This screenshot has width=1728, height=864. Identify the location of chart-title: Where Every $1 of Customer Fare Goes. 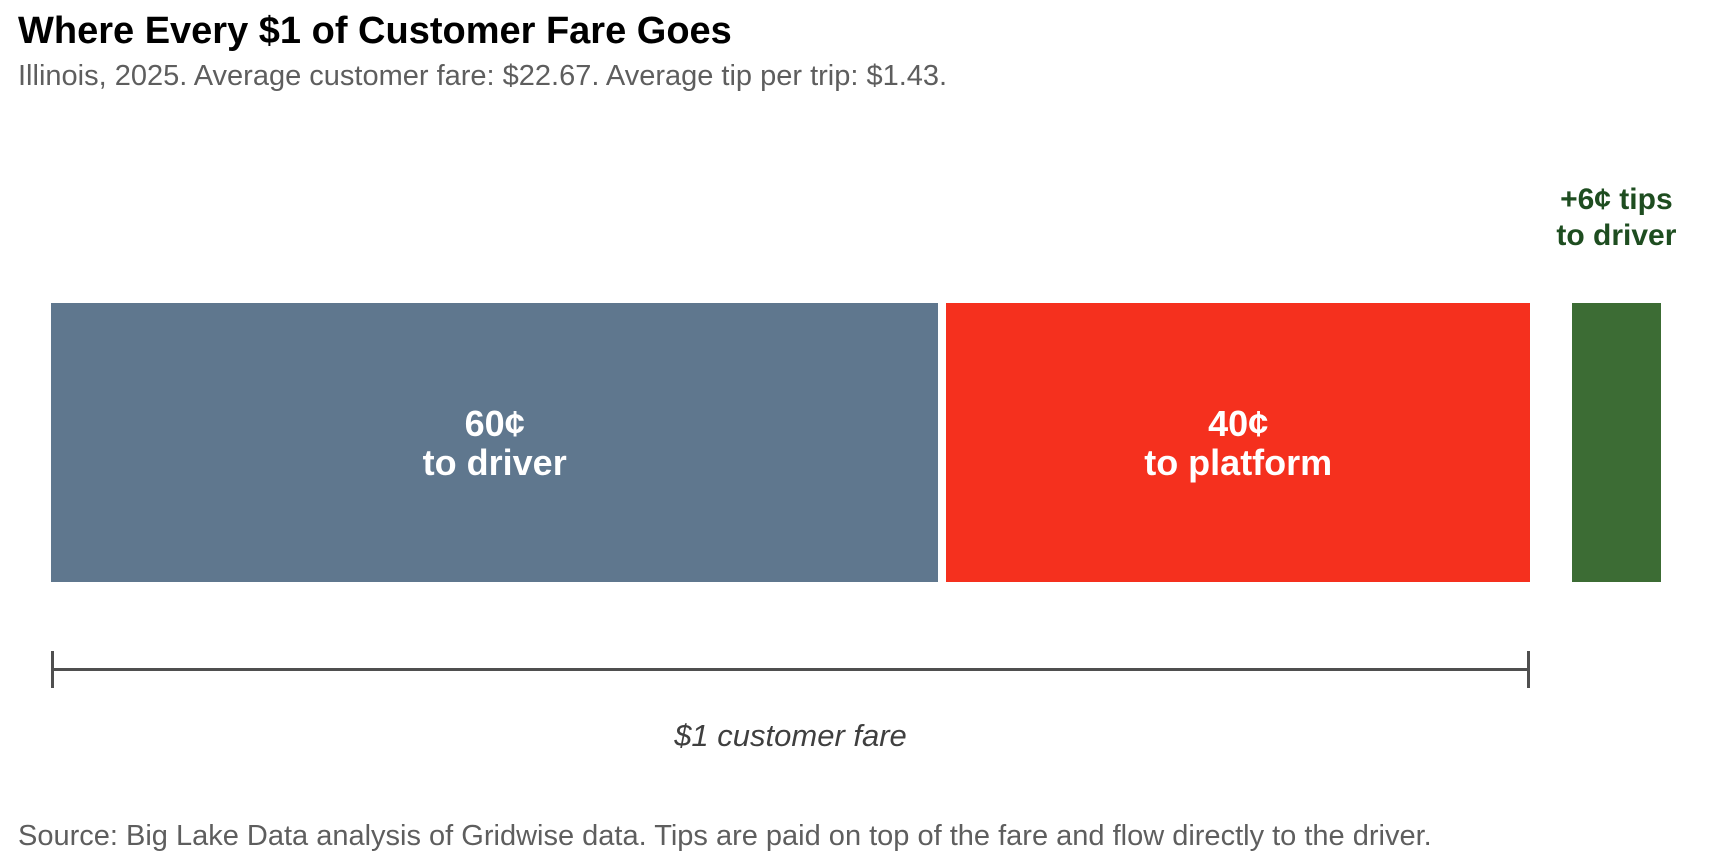
(375, 31).